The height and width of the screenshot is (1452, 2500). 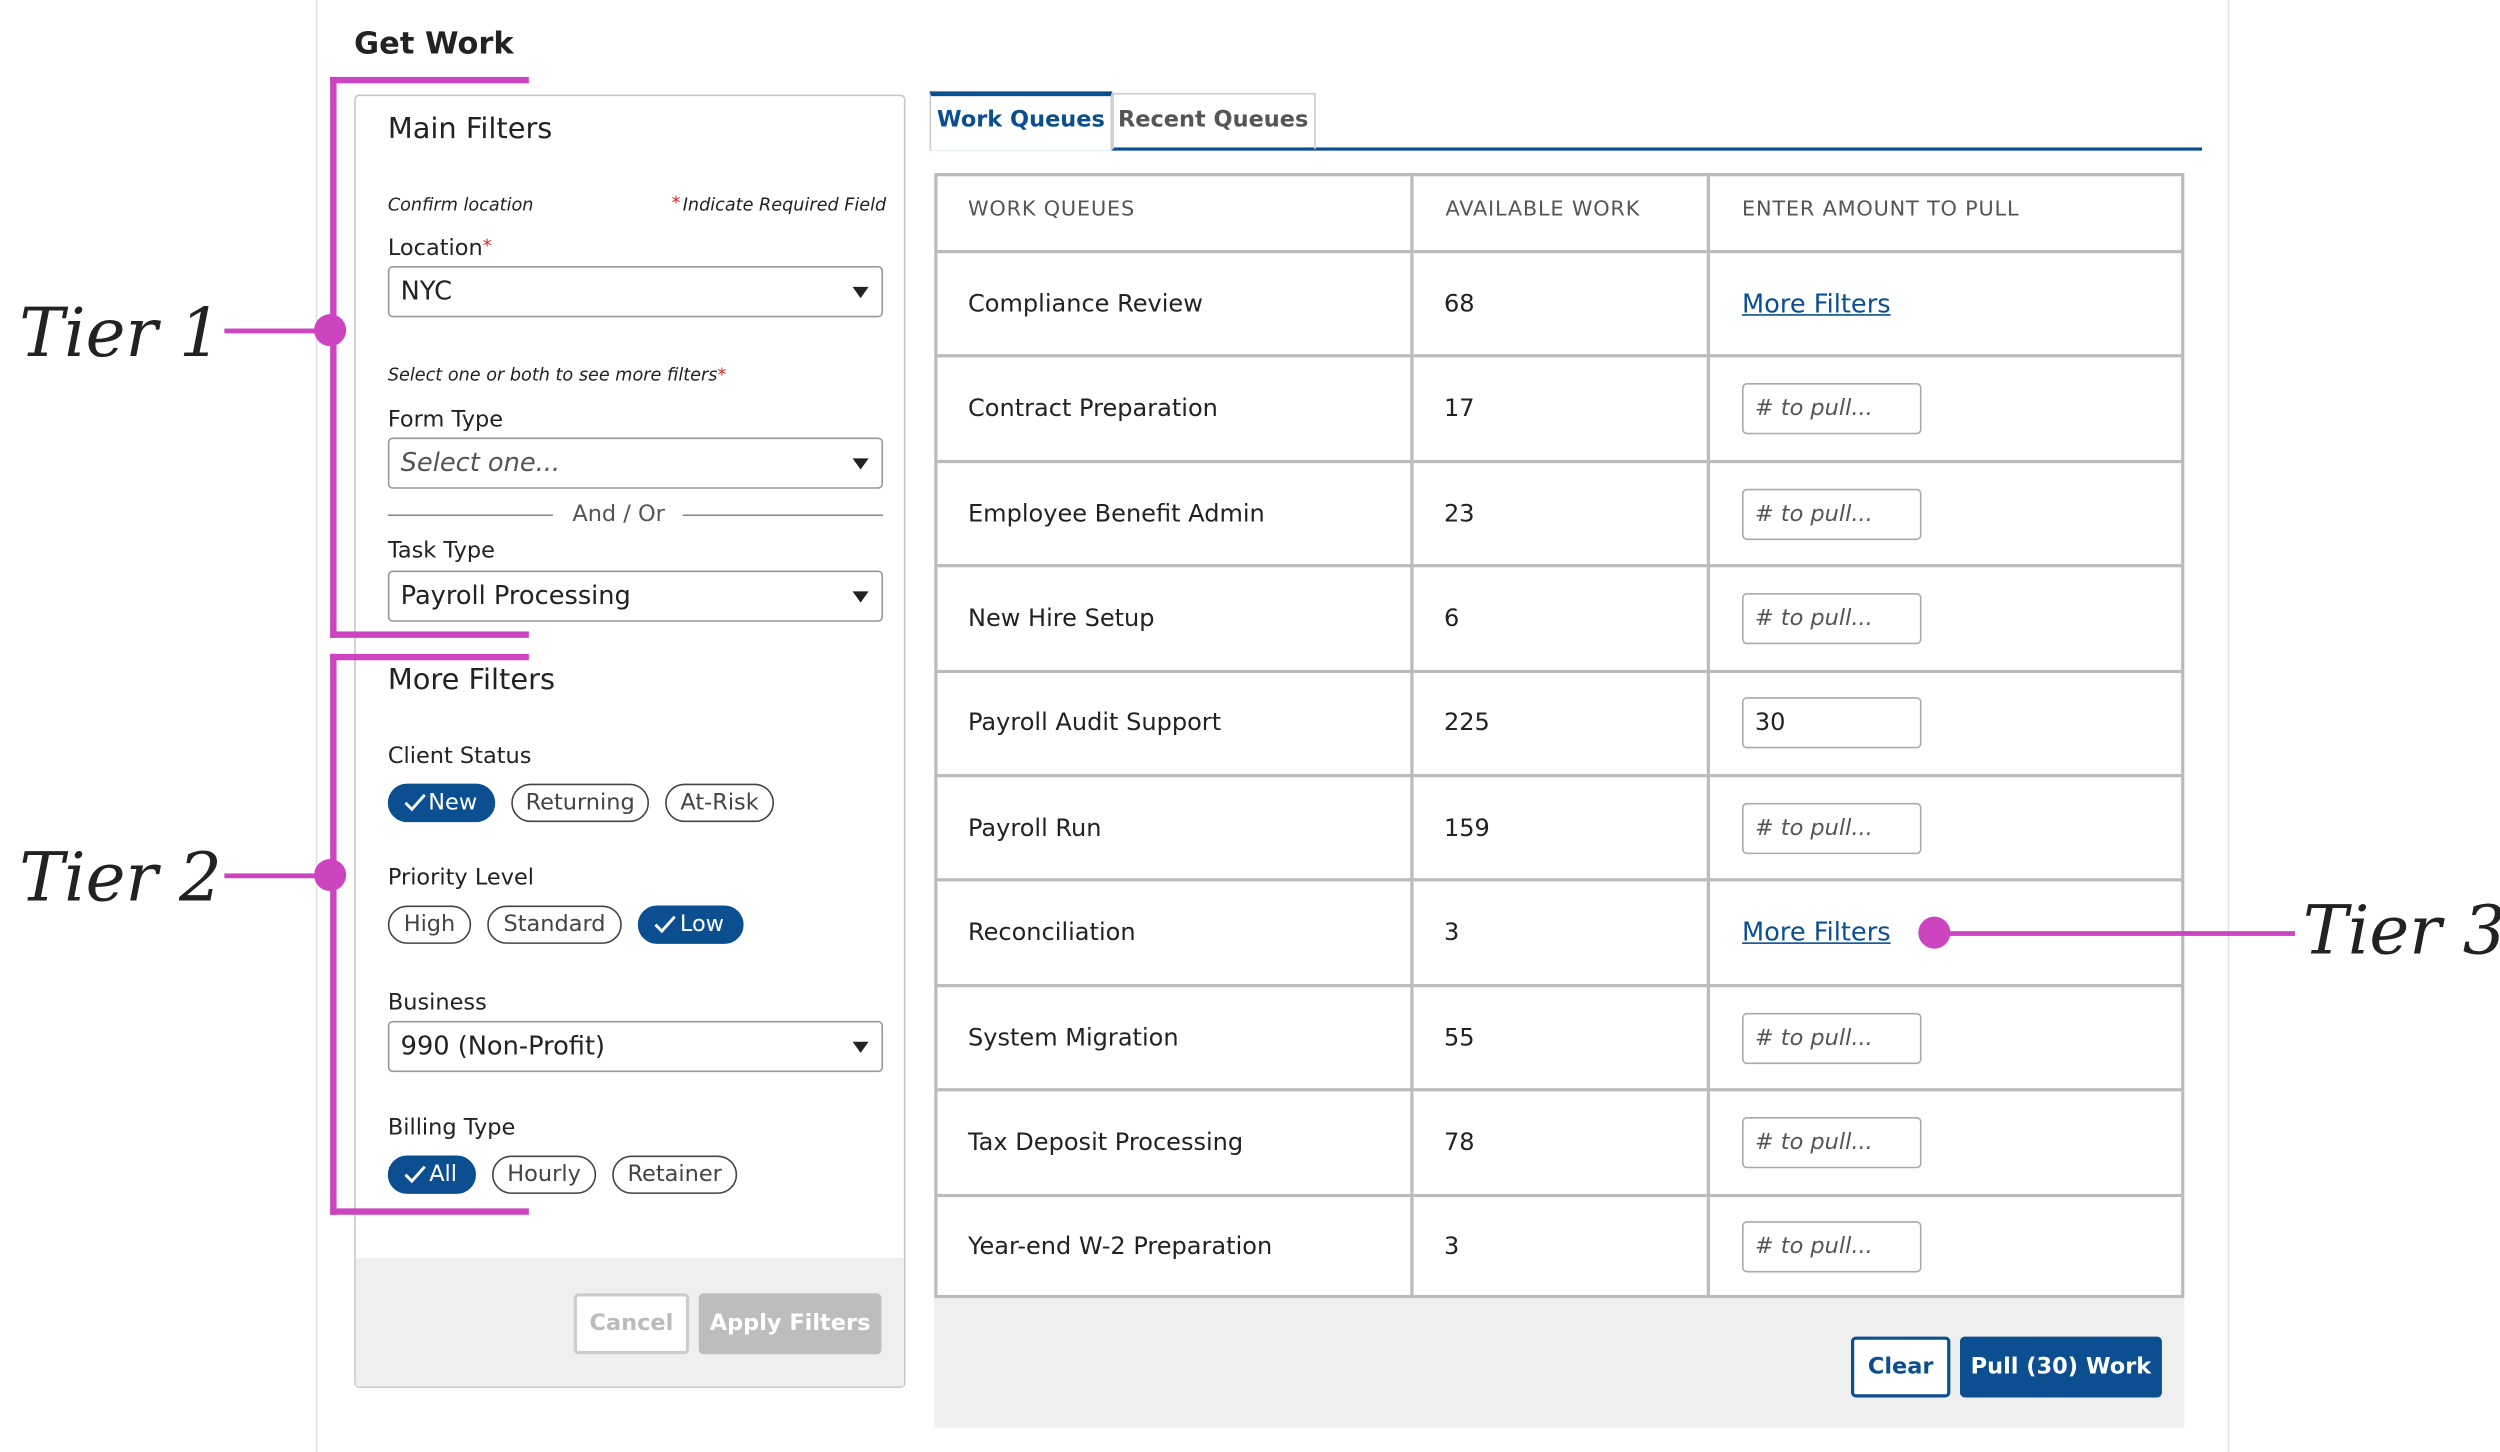 I want to click on page-title: Get Work, so click(x=434, y=44).